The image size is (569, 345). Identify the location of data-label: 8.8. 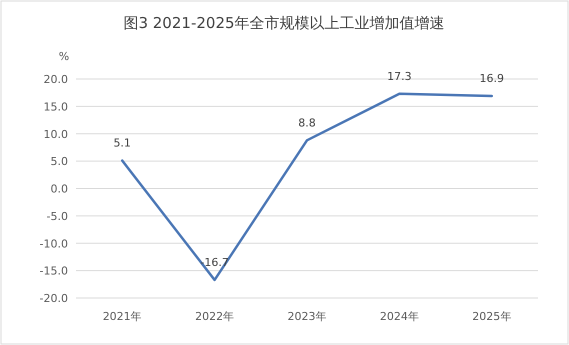
(307, 123).